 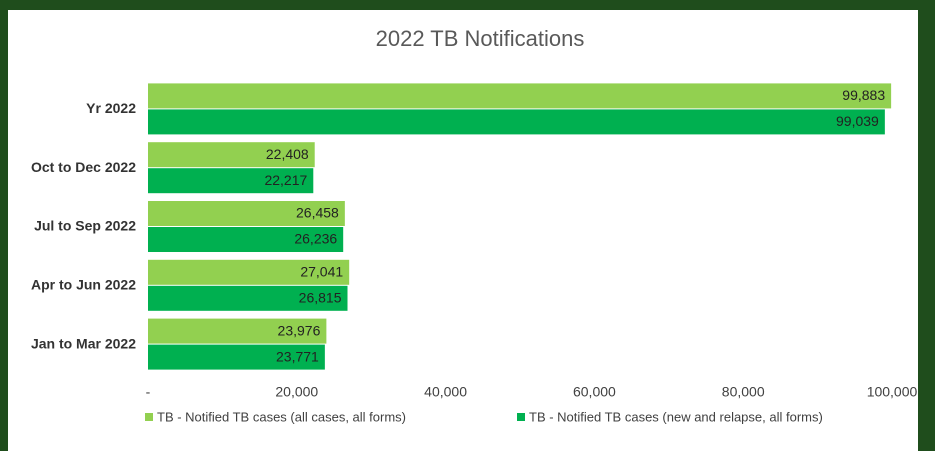 What do you see at coordinates (857, 121) in the screenshot?
I see `data-label: 99,039` at bounding box center [857, 121].